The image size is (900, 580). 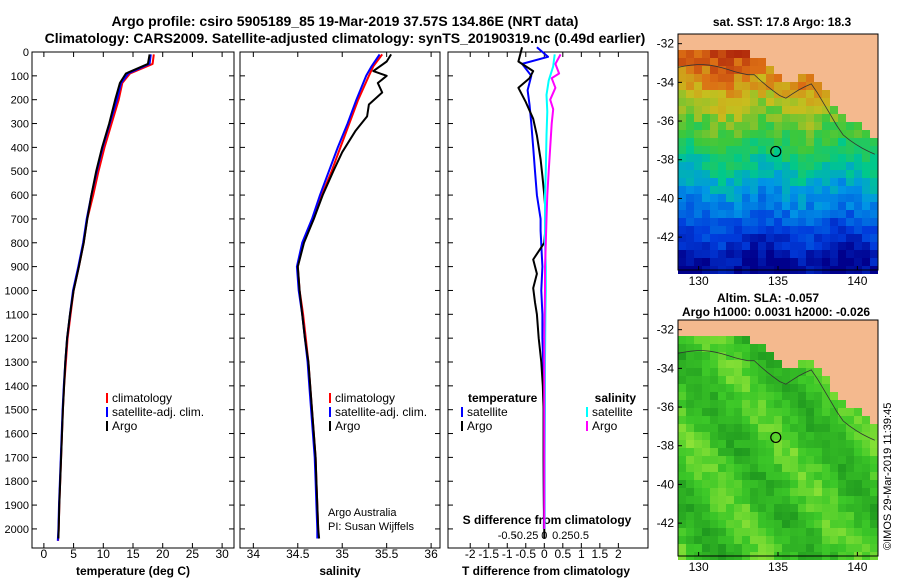 I want to click on map-panel-1: 130 135 140 -32 -34 -36 -38 -40 -42, so click(x=768, y=446).